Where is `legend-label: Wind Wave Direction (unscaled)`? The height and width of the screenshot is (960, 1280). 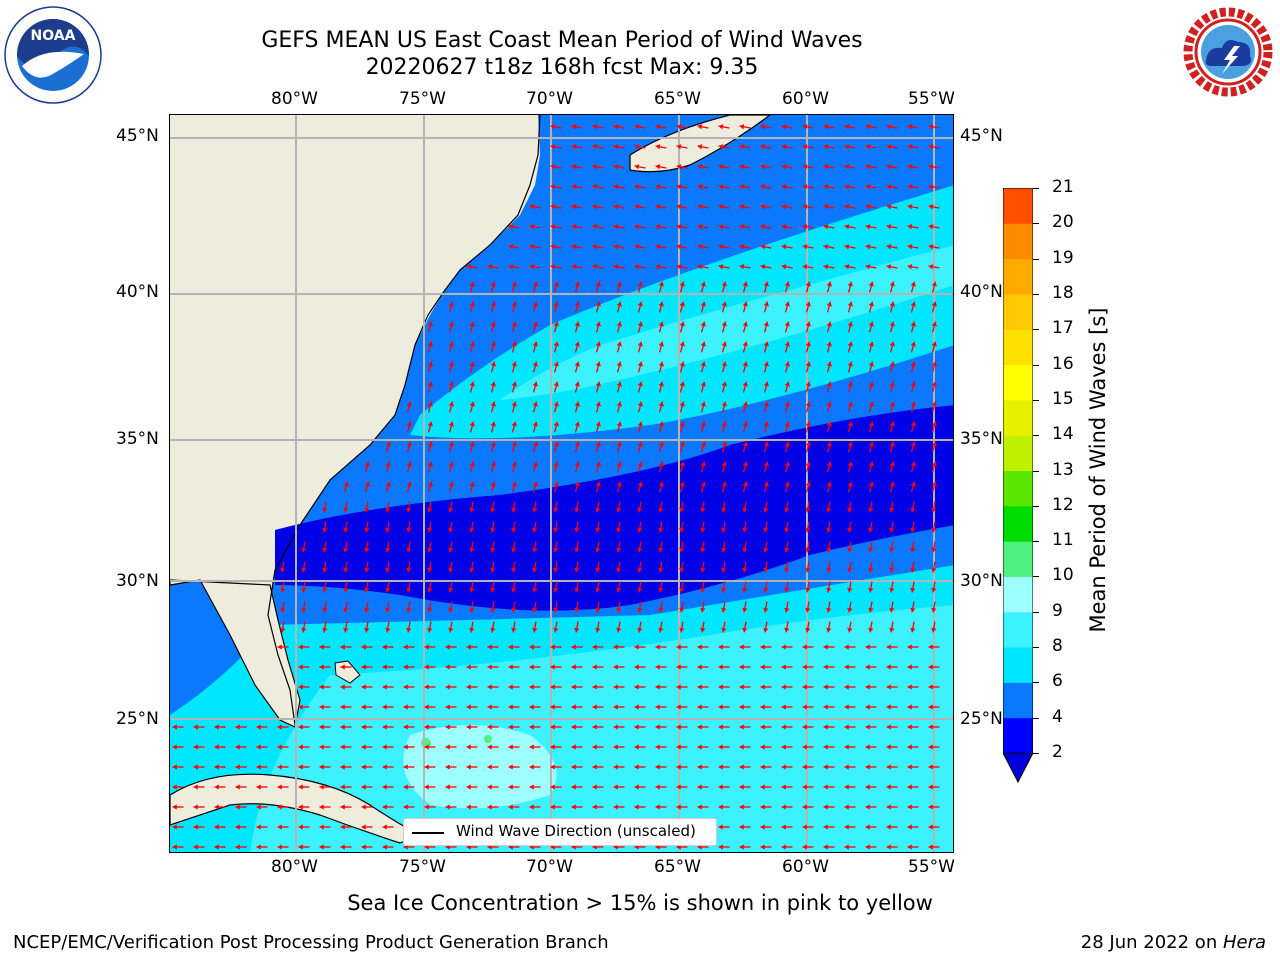 legend-label: Wind Wave Direction (unscaled) is located at coordinates (576, 831).